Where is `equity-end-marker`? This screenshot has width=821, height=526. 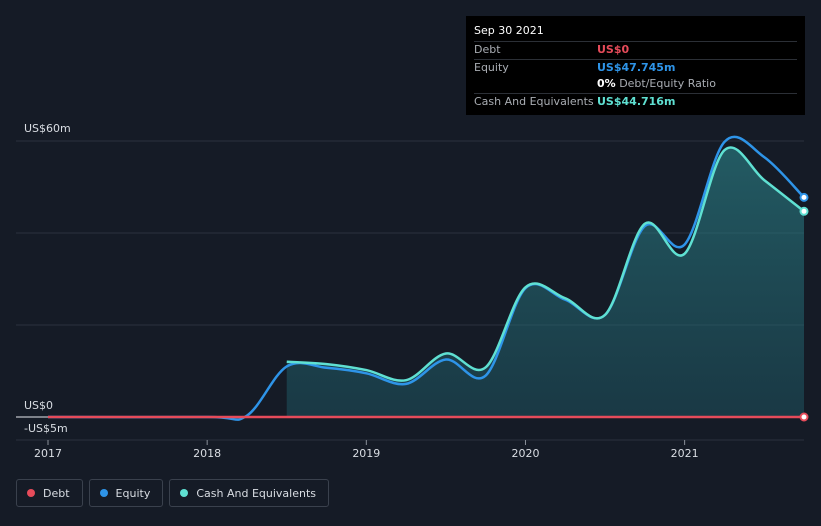
equity-end-marker is located at coordinates (804, 197).